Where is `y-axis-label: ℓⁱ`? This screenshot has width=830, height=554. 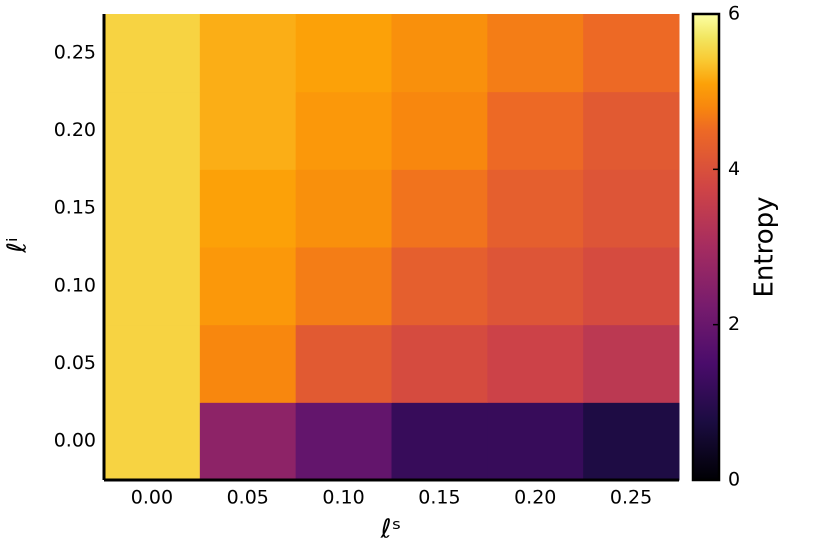
y-axis-label: ℓⁱ is located at coordinates (18, 245).